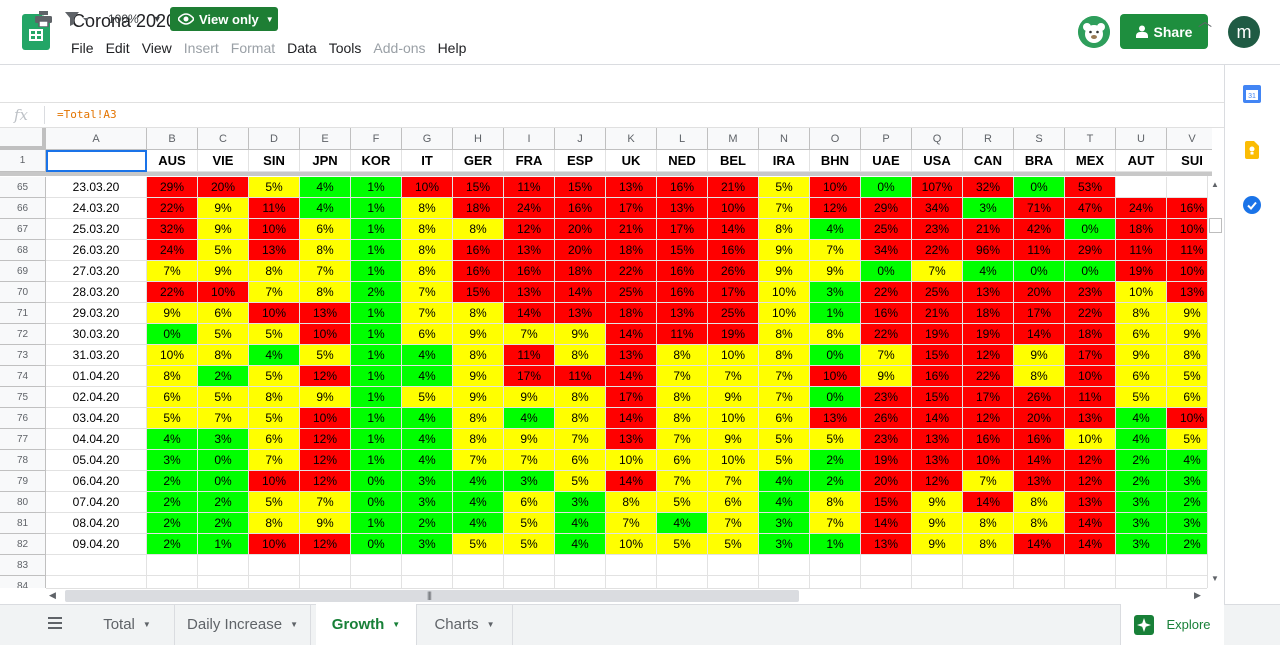 This screenshot has width=1280, height=645. What do you see at coordinates (23, 292) in the screenshot?
I see `row-header-70: 70` at bounding box center [23, 292].